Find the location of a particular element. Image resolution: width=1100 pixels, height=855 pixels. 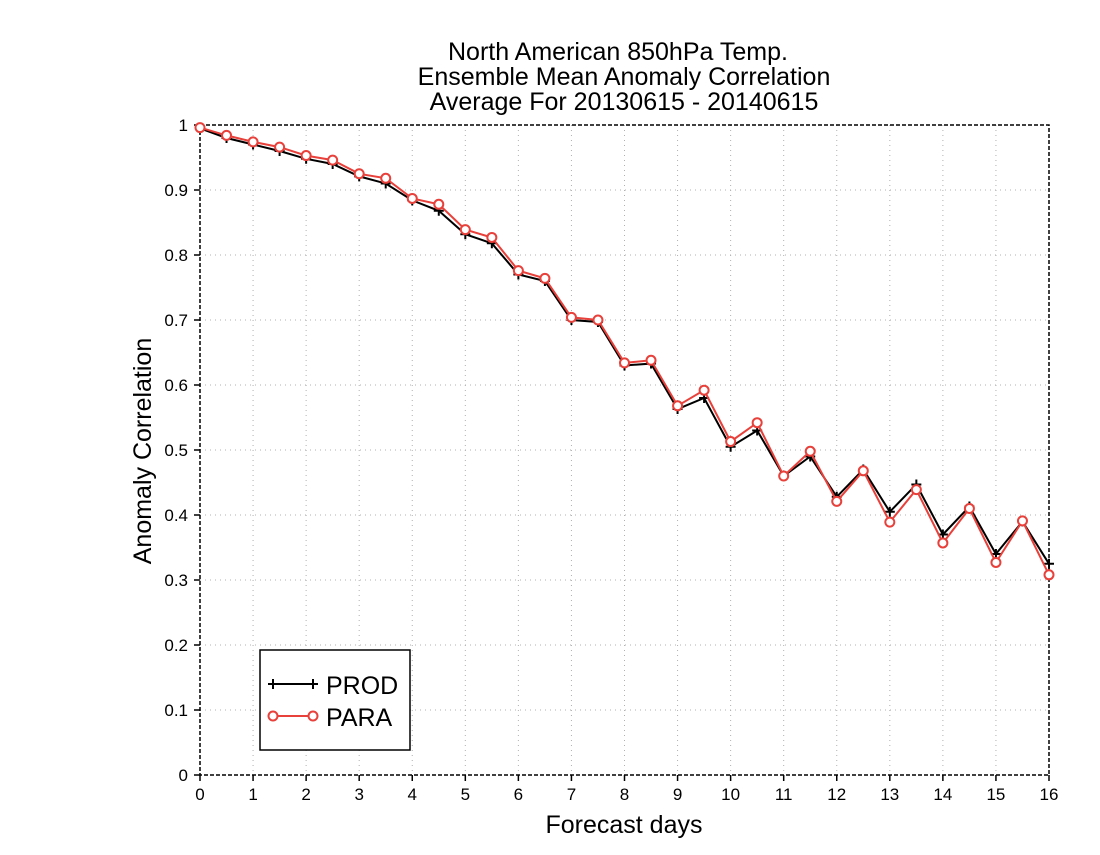

y-tick-label: 1 is located at coordinates (183, 125).